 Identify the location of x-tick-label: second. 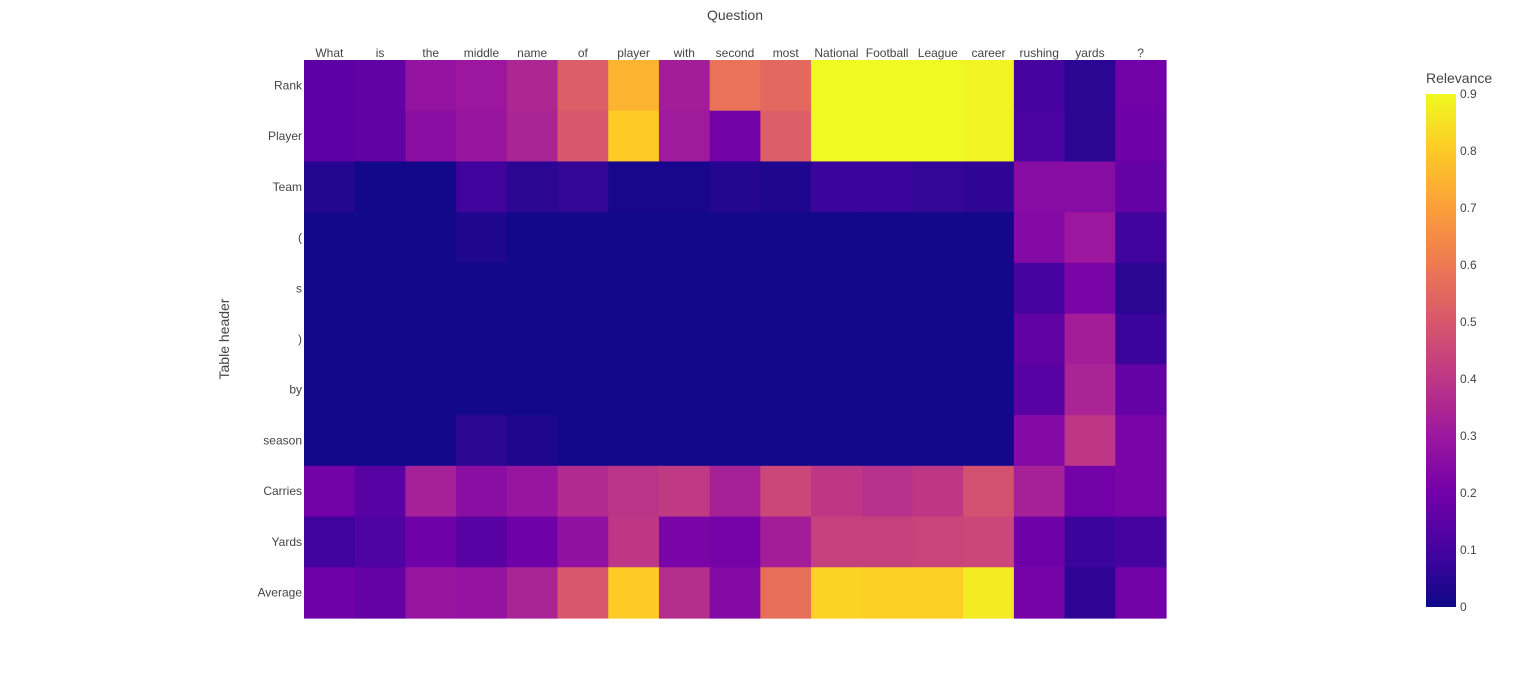
(735, 53).